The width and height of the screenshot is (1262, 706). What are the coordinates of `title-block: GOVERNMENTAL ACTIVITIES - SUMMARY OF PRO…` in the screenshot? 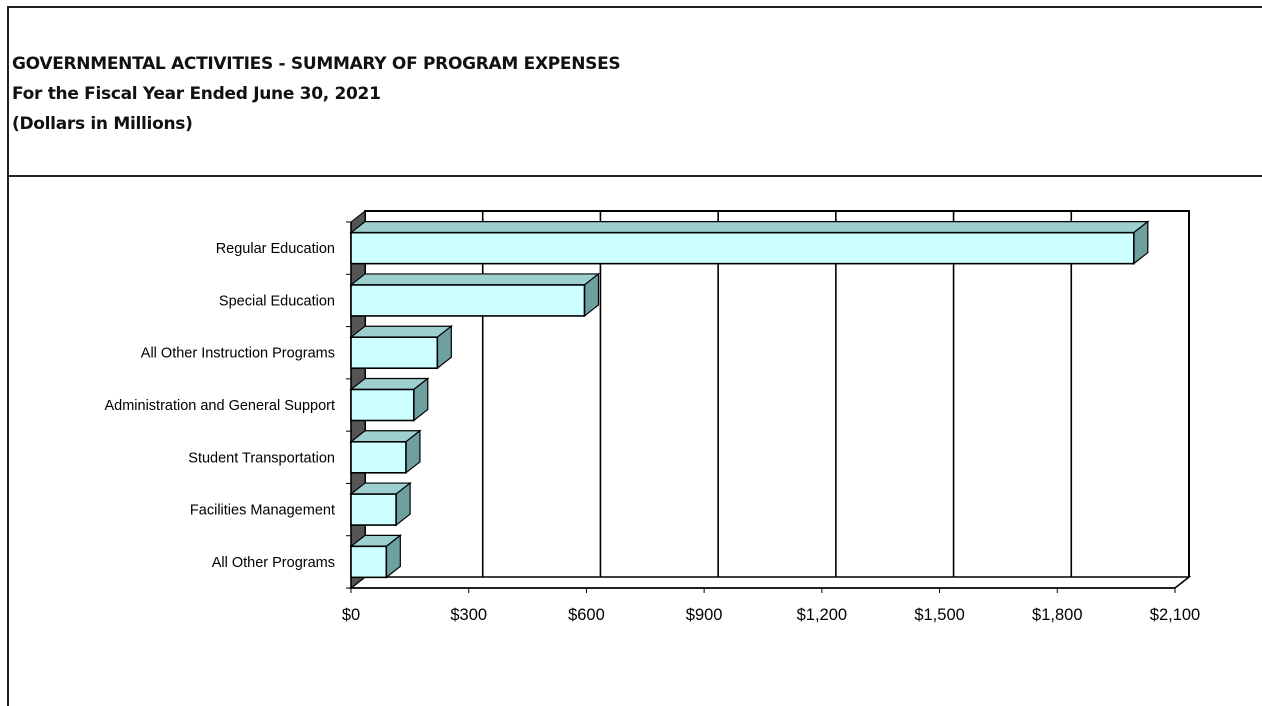 It's located at (316, 94).